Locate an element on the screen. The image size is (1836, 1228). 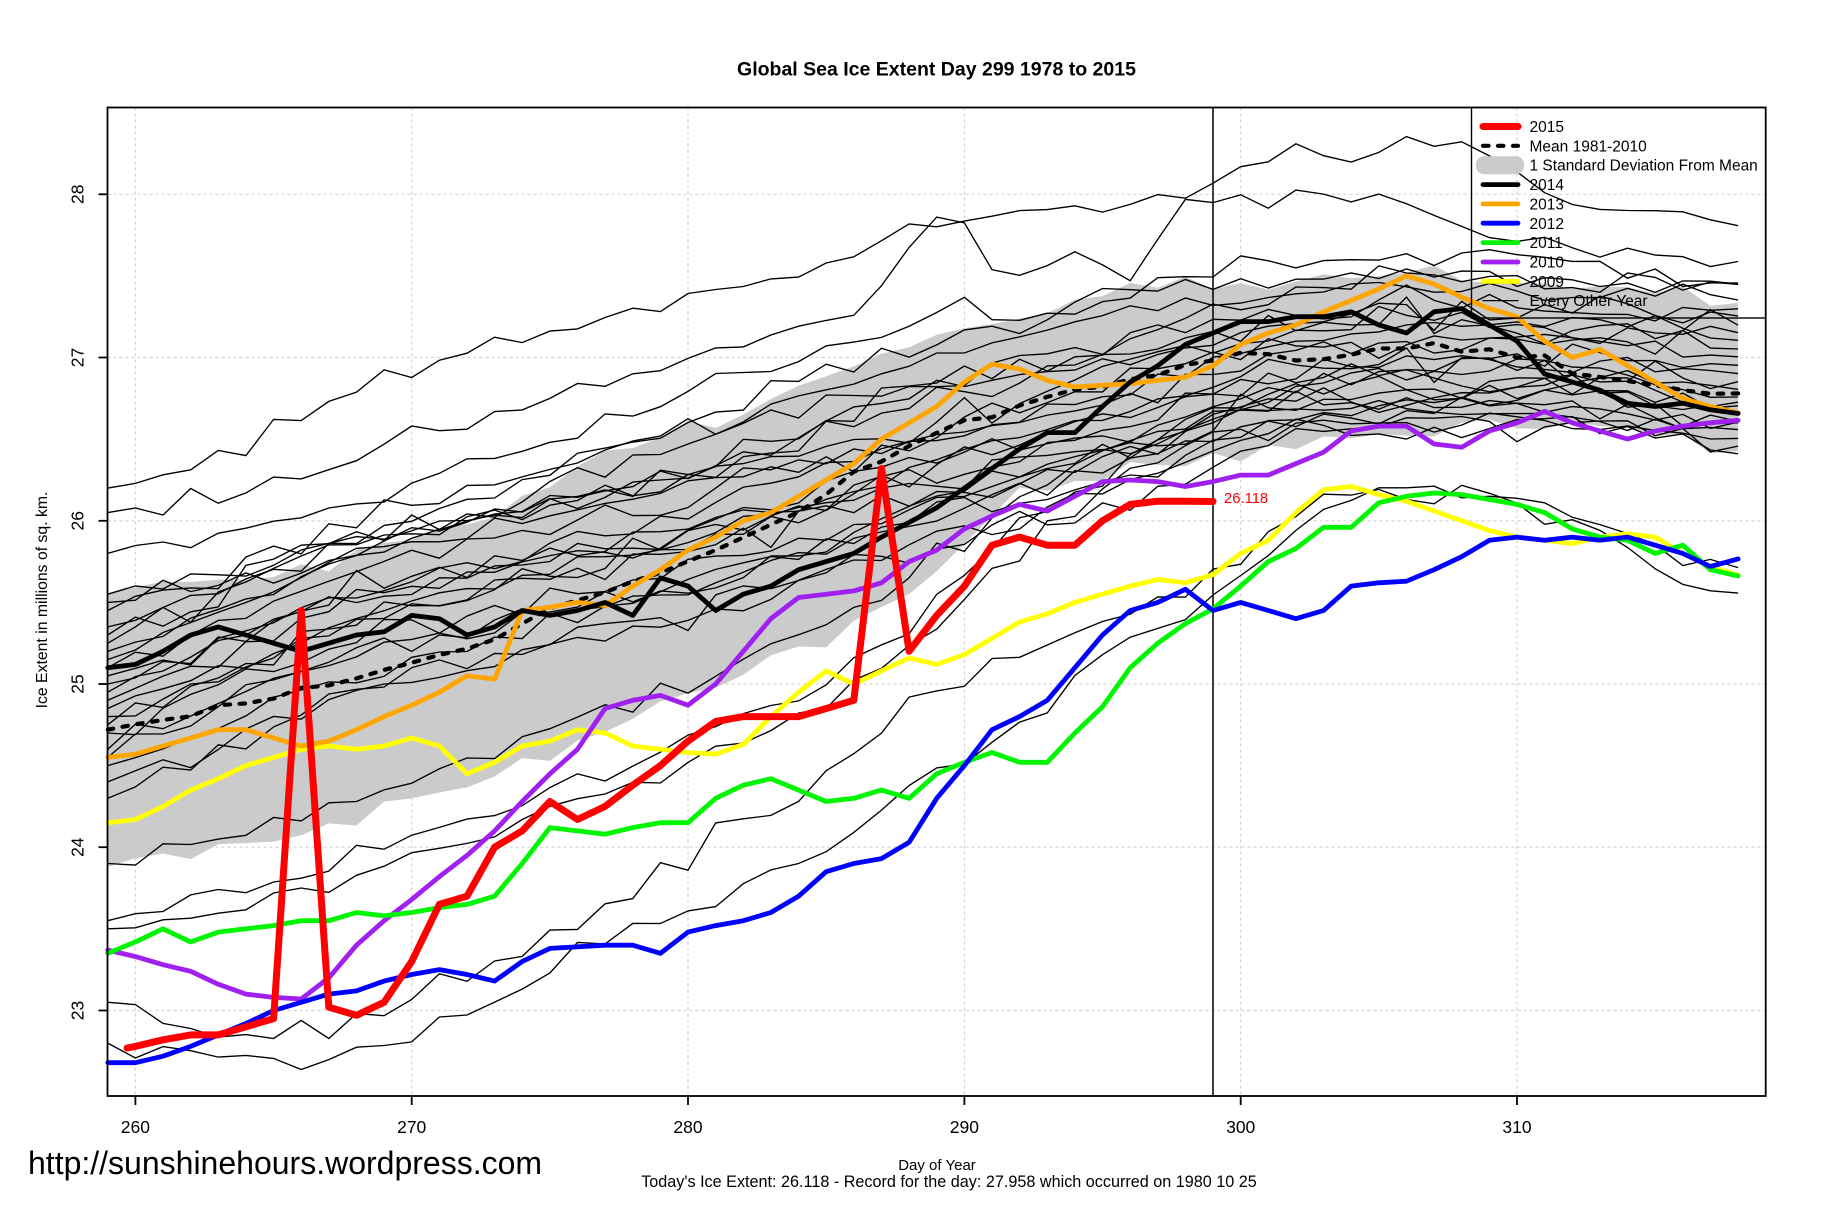
svg-text:Ice Extent in millions of sq.: Ice Extent in millions of sq. km. is located at coordinates (42, 600).